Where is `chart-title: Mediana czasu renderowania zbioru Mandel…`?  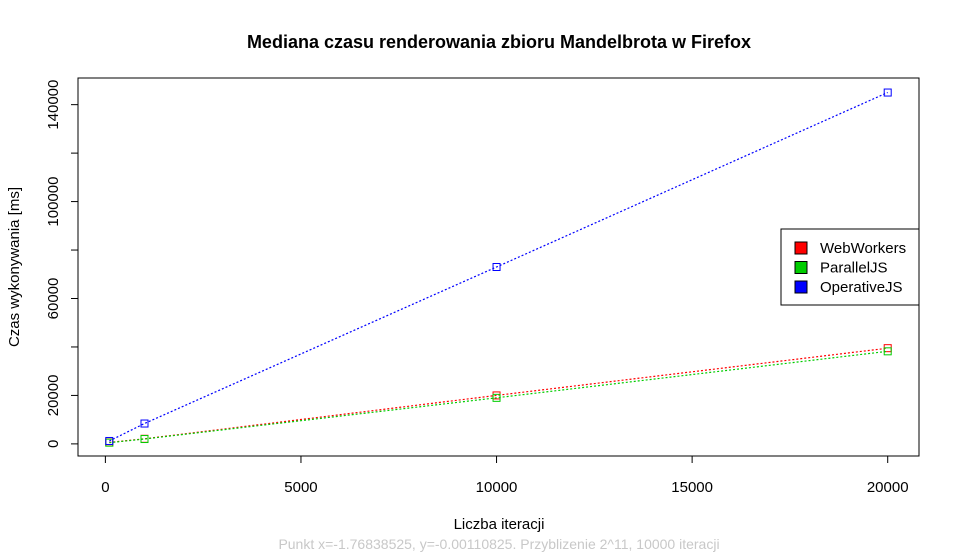 chart-title: Mediana czasu renderowania zbioru Mandel… is located at coordinates (499, 42).